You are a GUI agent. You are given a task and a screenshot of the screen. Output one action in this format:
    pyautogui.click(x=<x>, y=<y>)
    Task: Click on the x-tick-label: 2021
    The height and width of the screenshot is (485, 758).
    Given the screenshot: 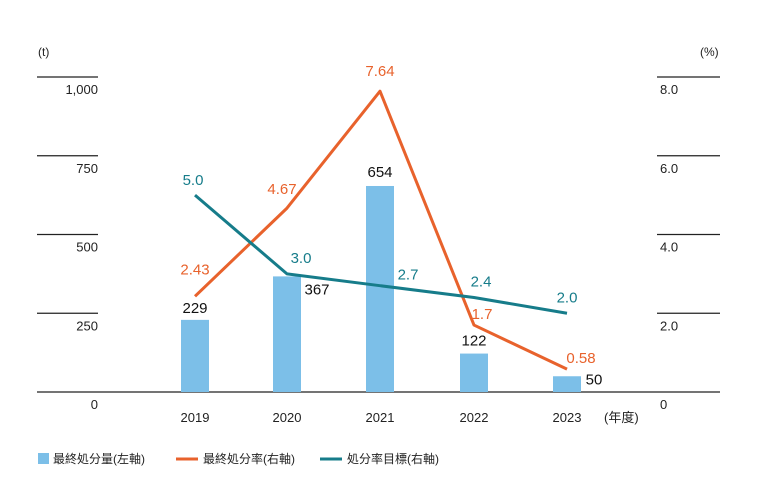 What is the action you would take?
    pyautogui.click(x=380, y=417)
    